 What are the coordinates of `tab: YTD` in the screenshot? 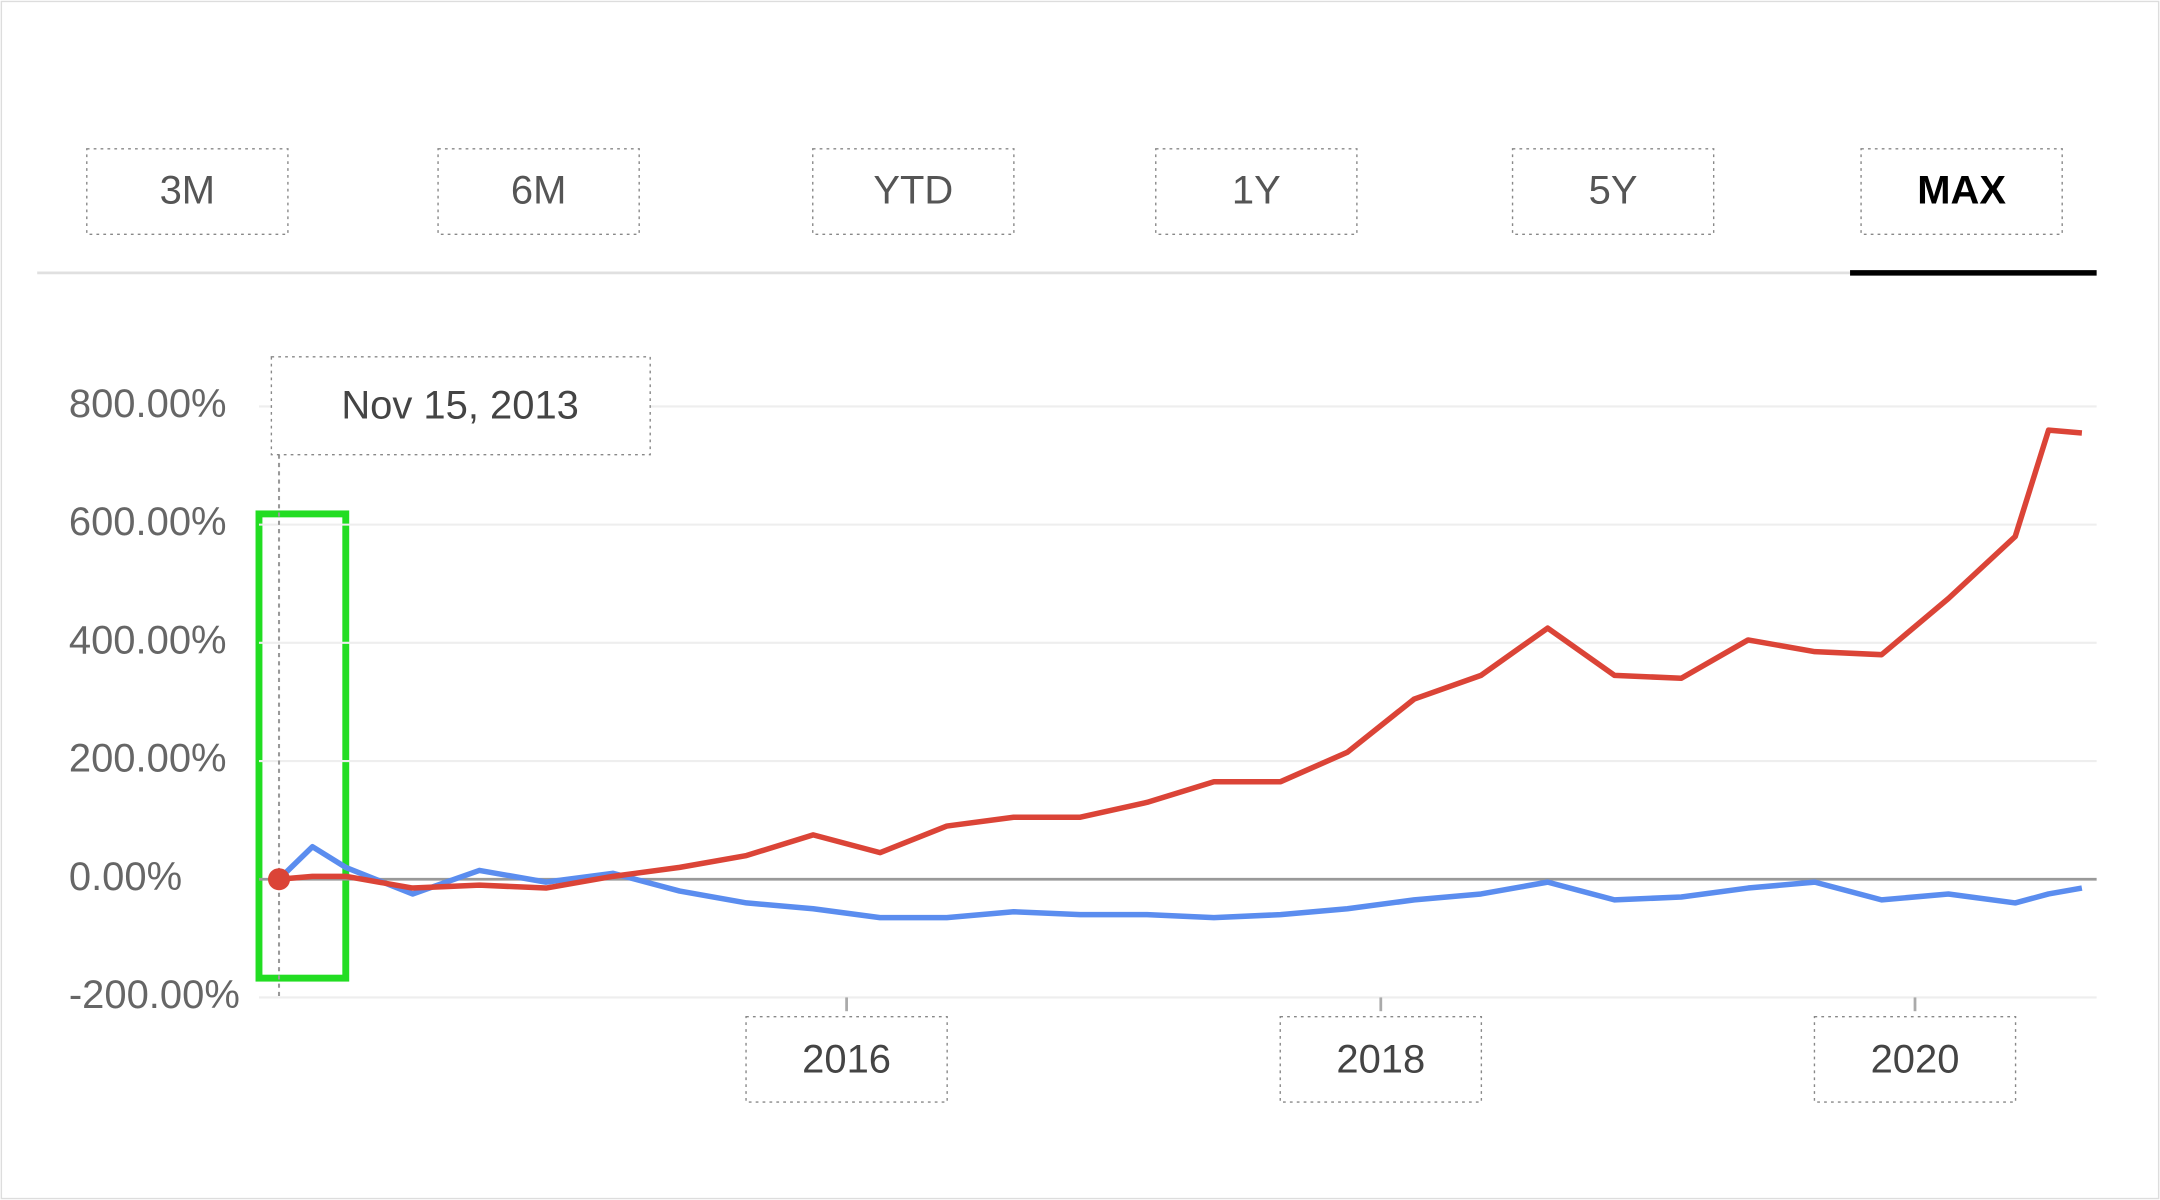 It's located at (913, 190).